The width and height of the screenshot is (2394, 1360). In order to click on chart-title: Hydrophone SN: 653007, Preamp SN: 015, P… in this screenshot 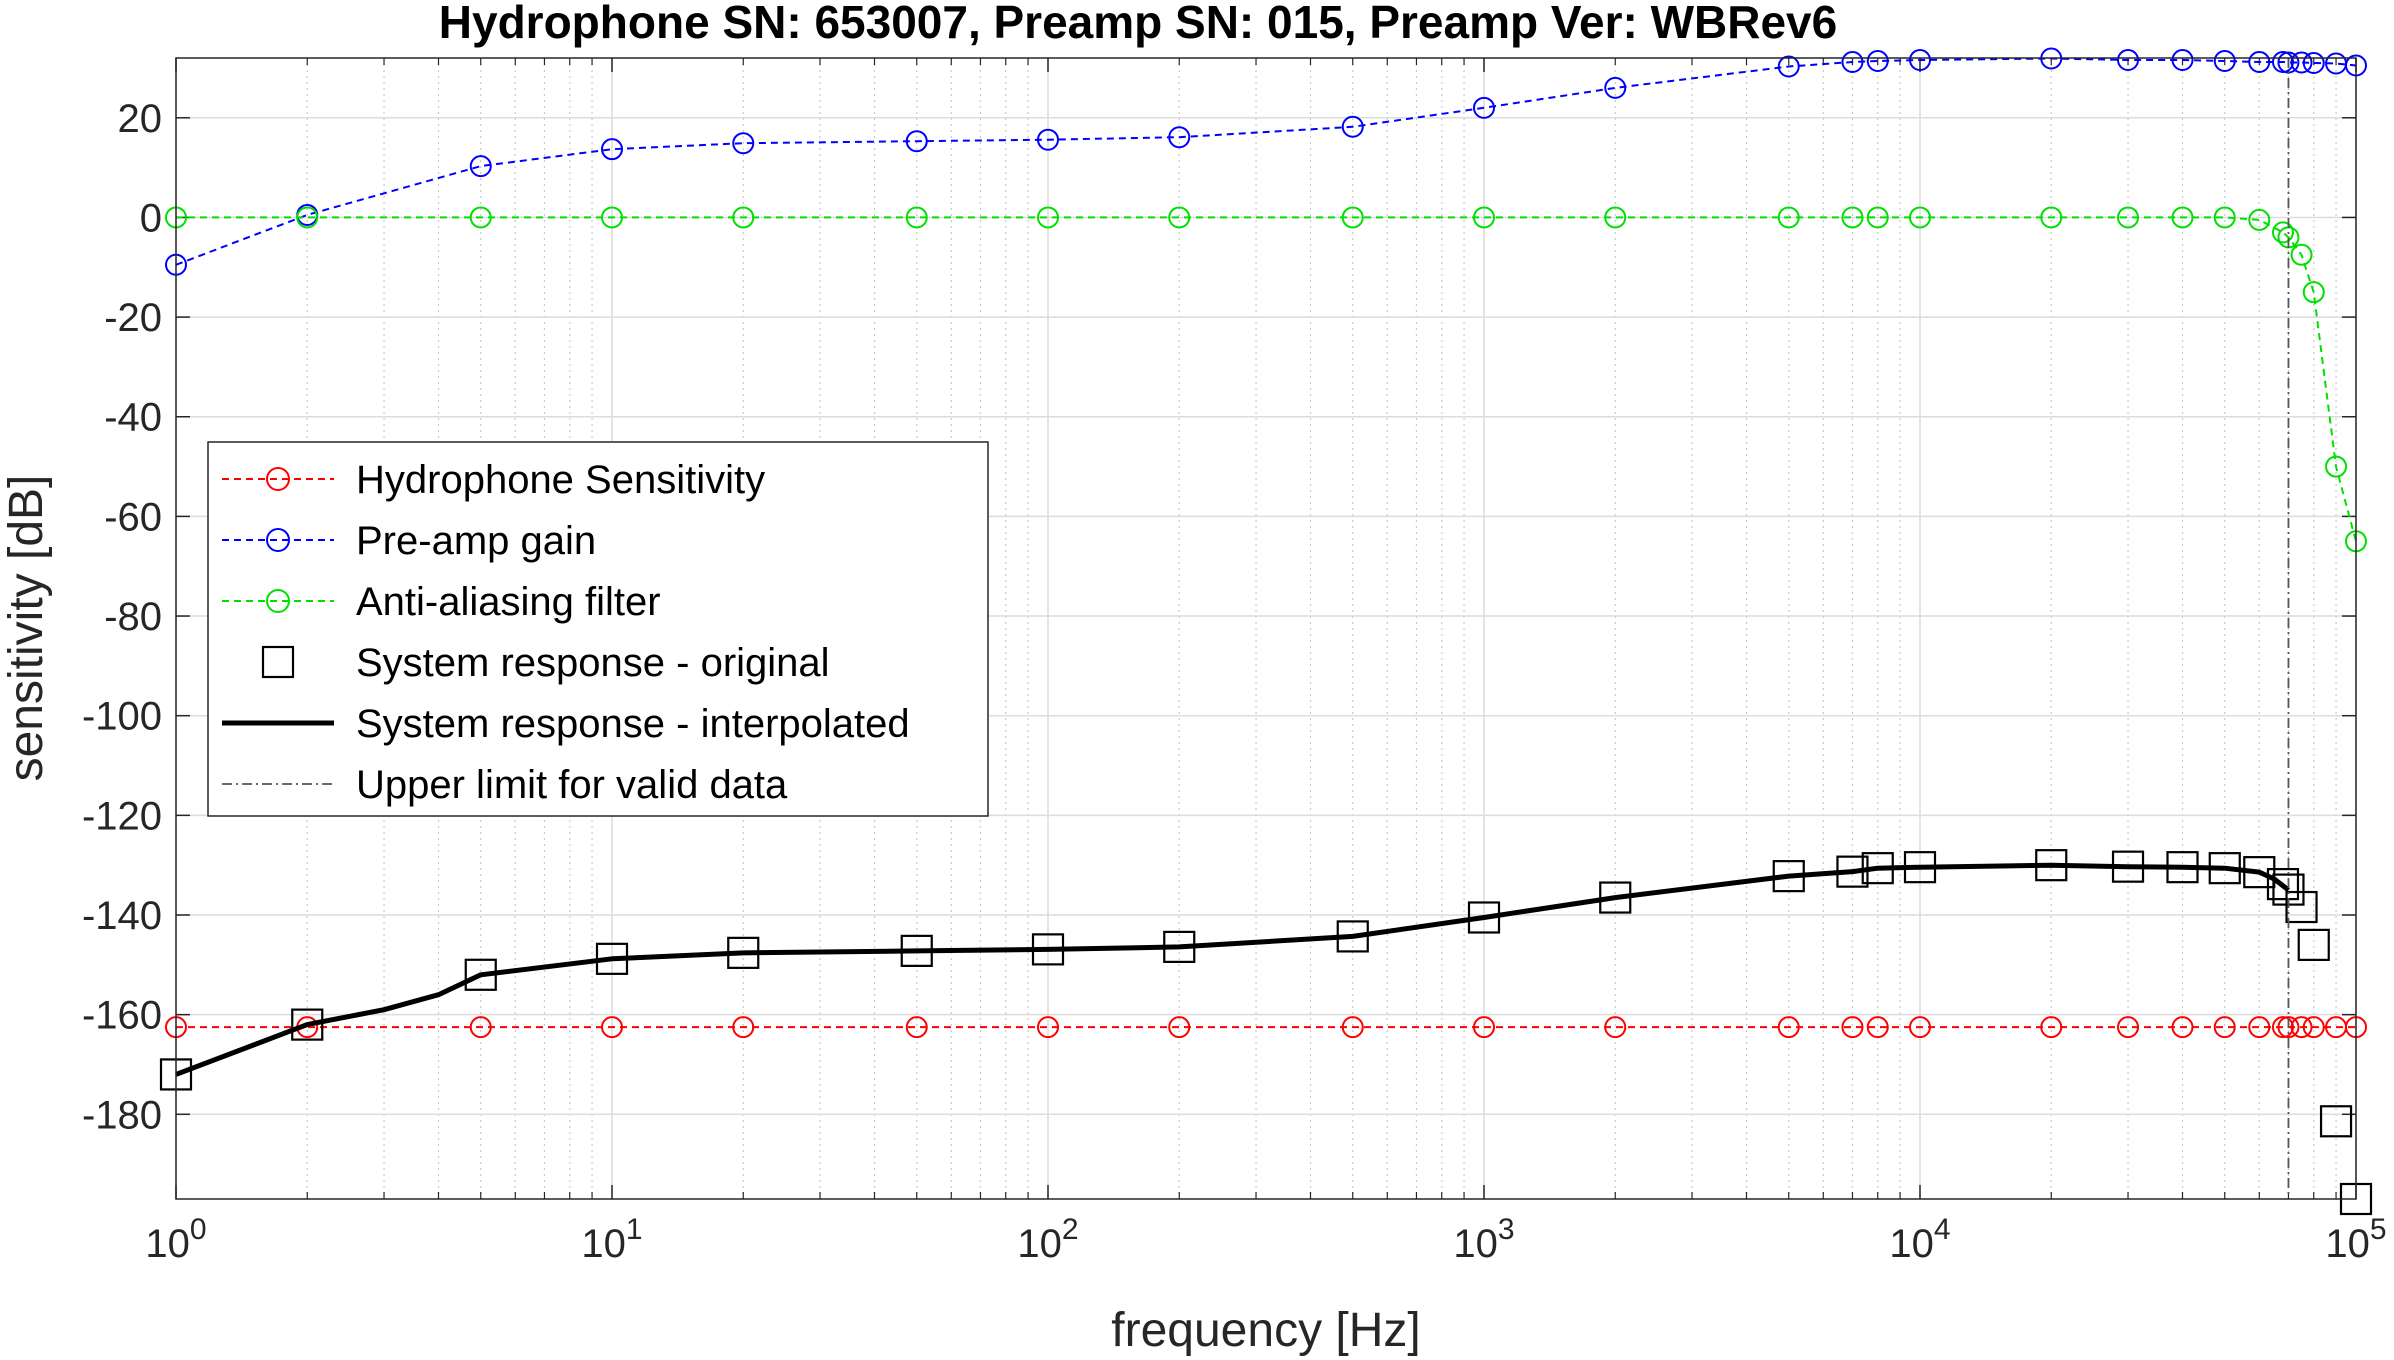, I will do `click(1138, 24)`.